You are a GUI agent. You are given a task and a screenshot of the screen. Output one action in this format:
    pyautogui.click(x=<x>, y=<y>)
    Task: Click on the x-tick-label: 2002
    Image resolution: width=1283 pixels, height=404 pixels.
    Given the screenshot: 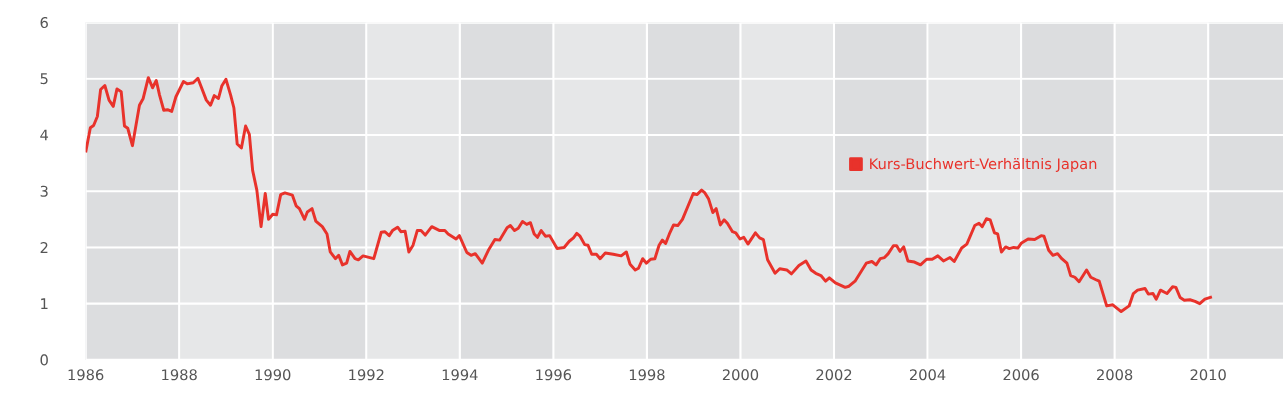 What is the action you would take?
    pyautogui.click(x=834, y=375)
    